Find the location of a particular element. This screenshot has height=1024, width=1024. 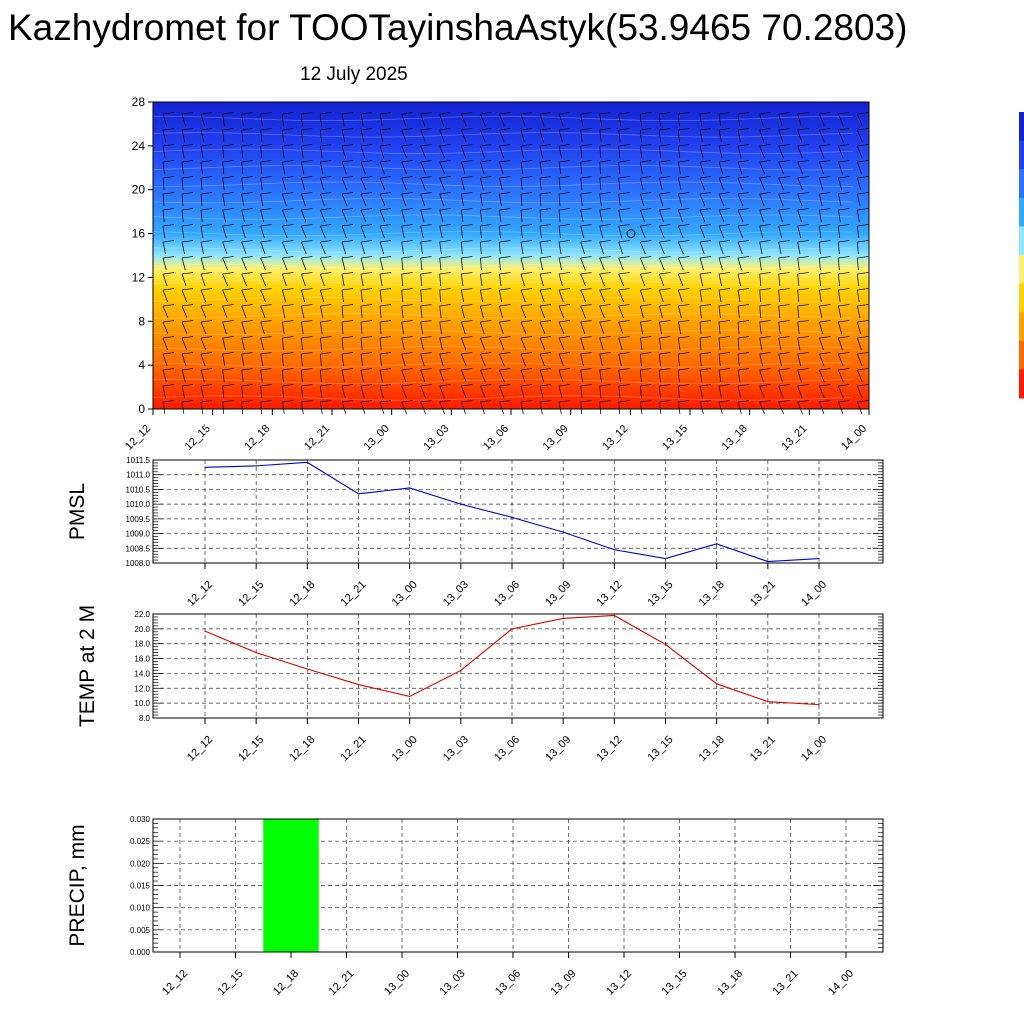

x-tick-label: 13_00 is located at coordinates (405, 749).